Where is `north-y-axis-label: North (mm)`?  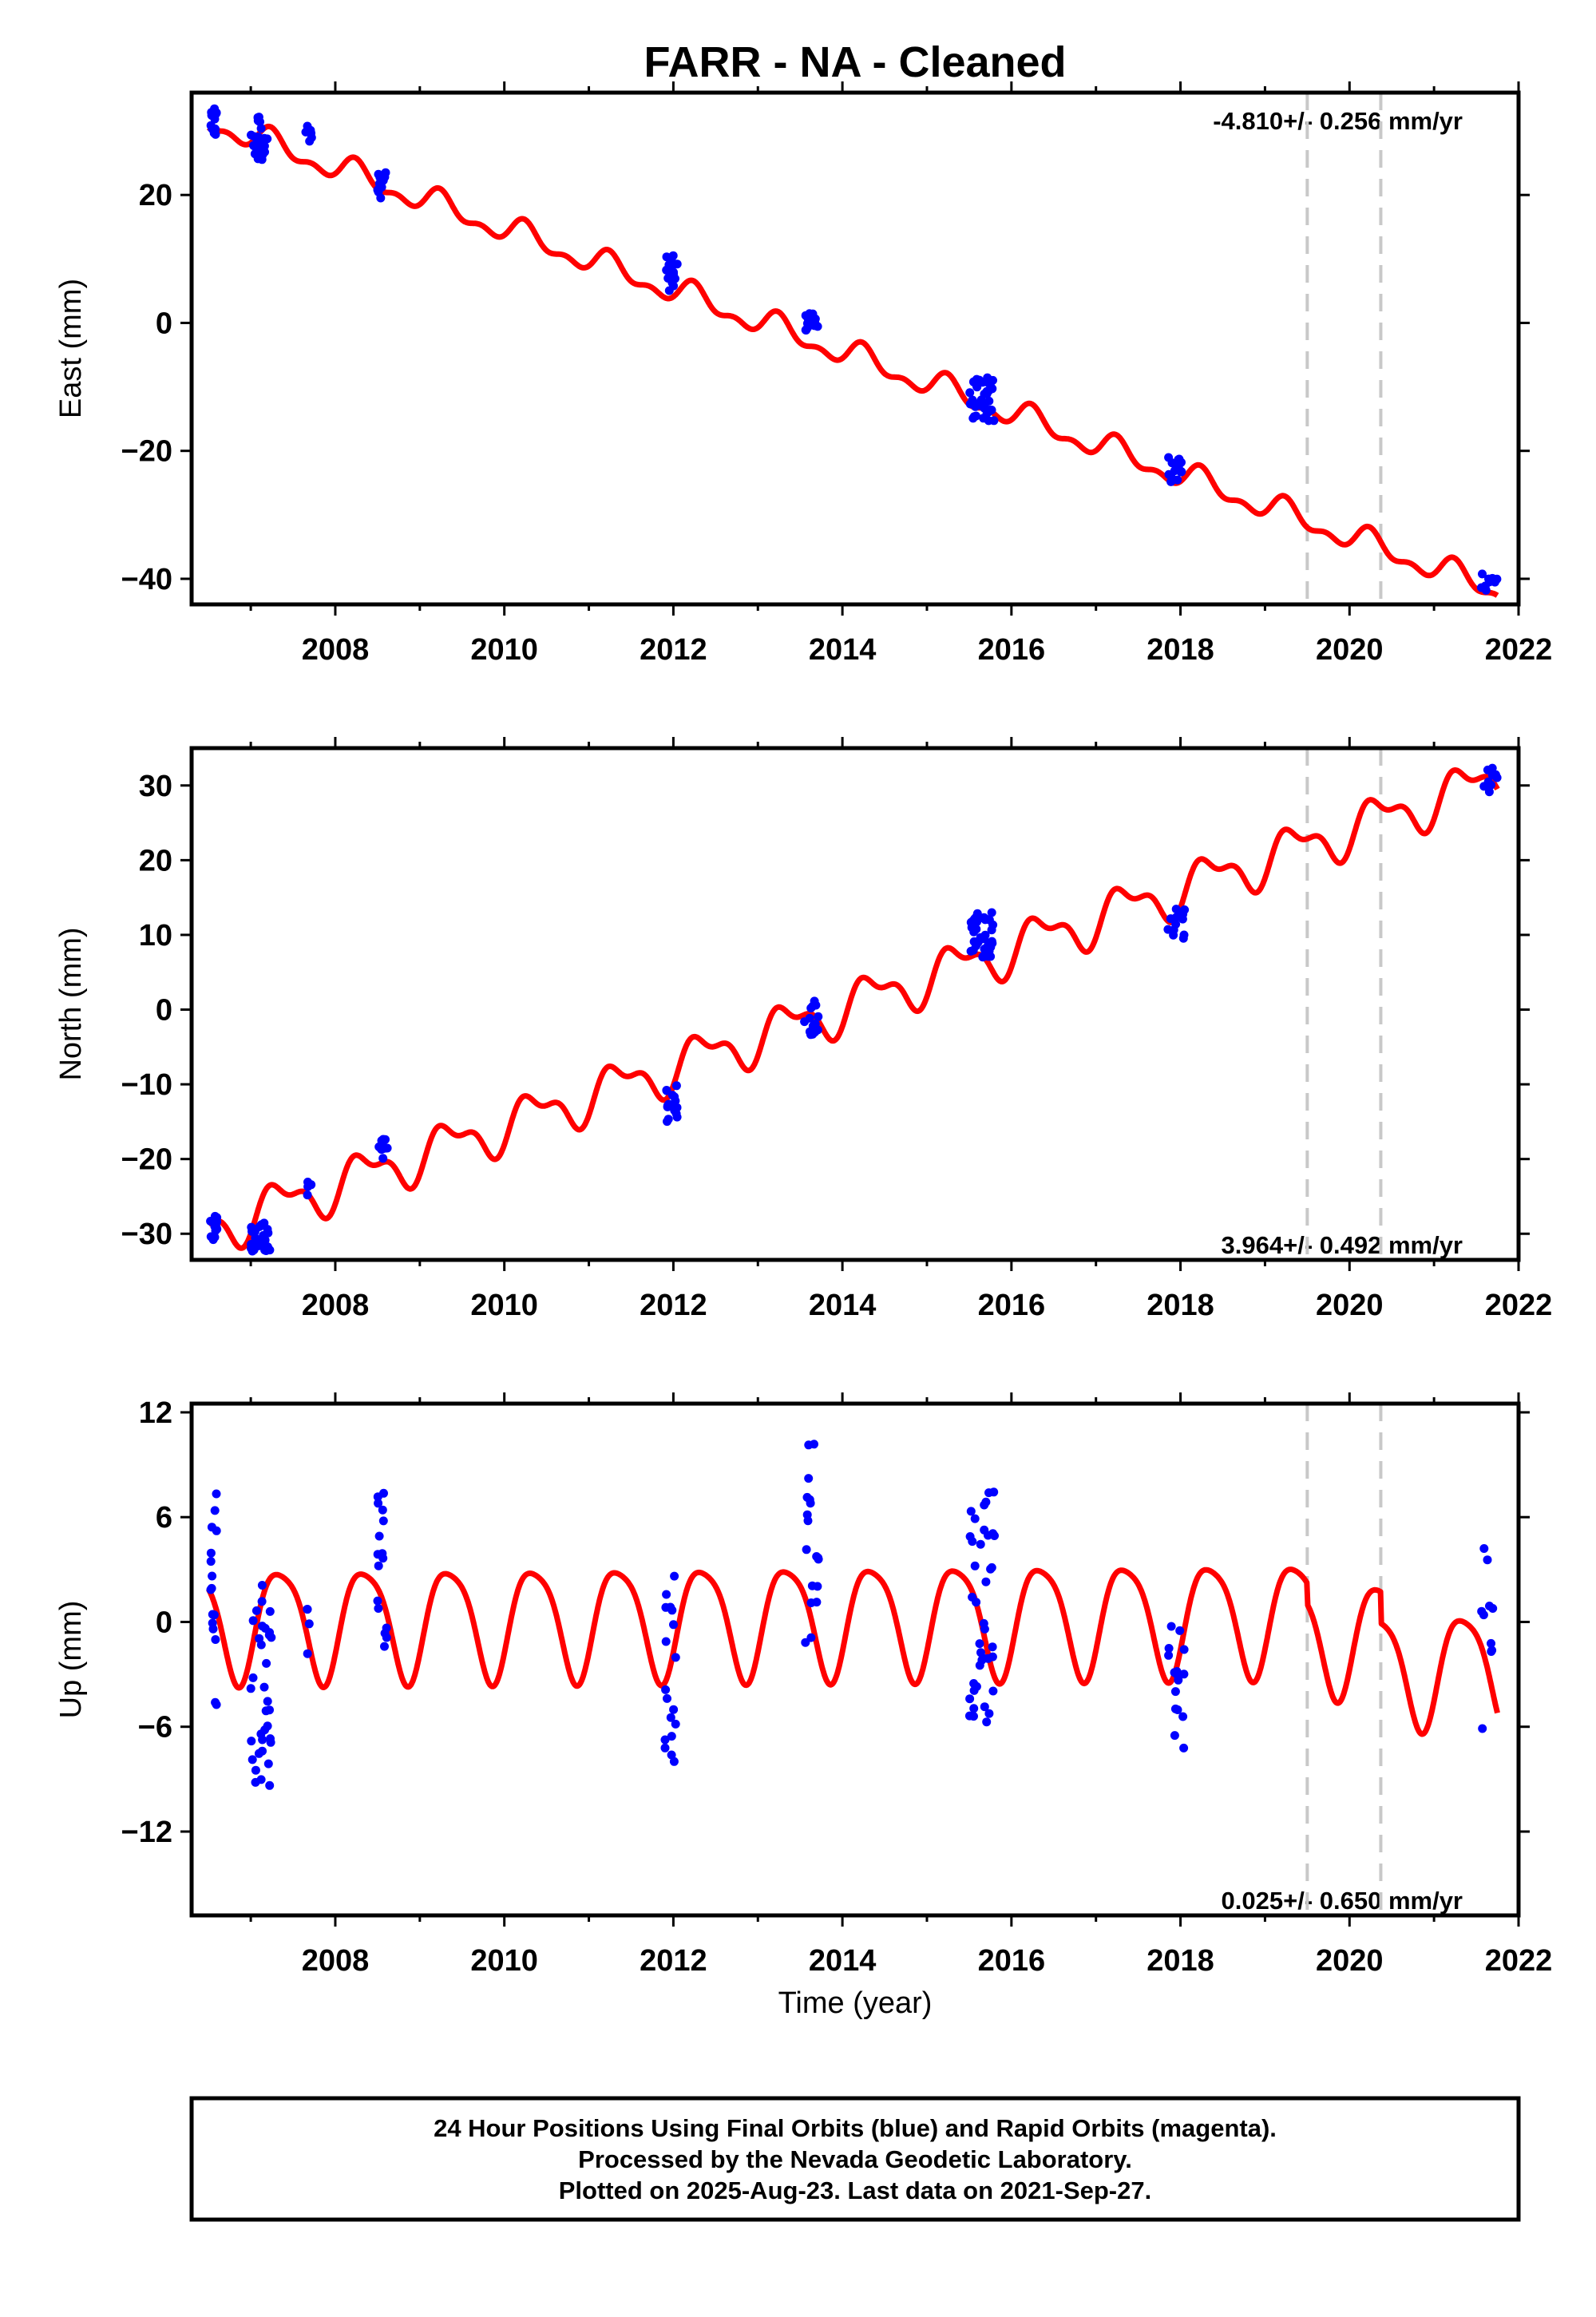 north-y-axis-label: North (mm) is located at coordinates (71, 1003).